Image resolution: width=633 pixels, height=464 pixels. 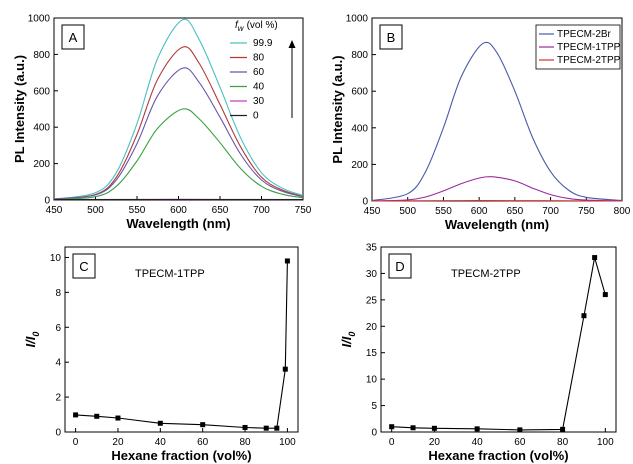 I want to click on legend-entry: 40, so click(x=259, y=87).